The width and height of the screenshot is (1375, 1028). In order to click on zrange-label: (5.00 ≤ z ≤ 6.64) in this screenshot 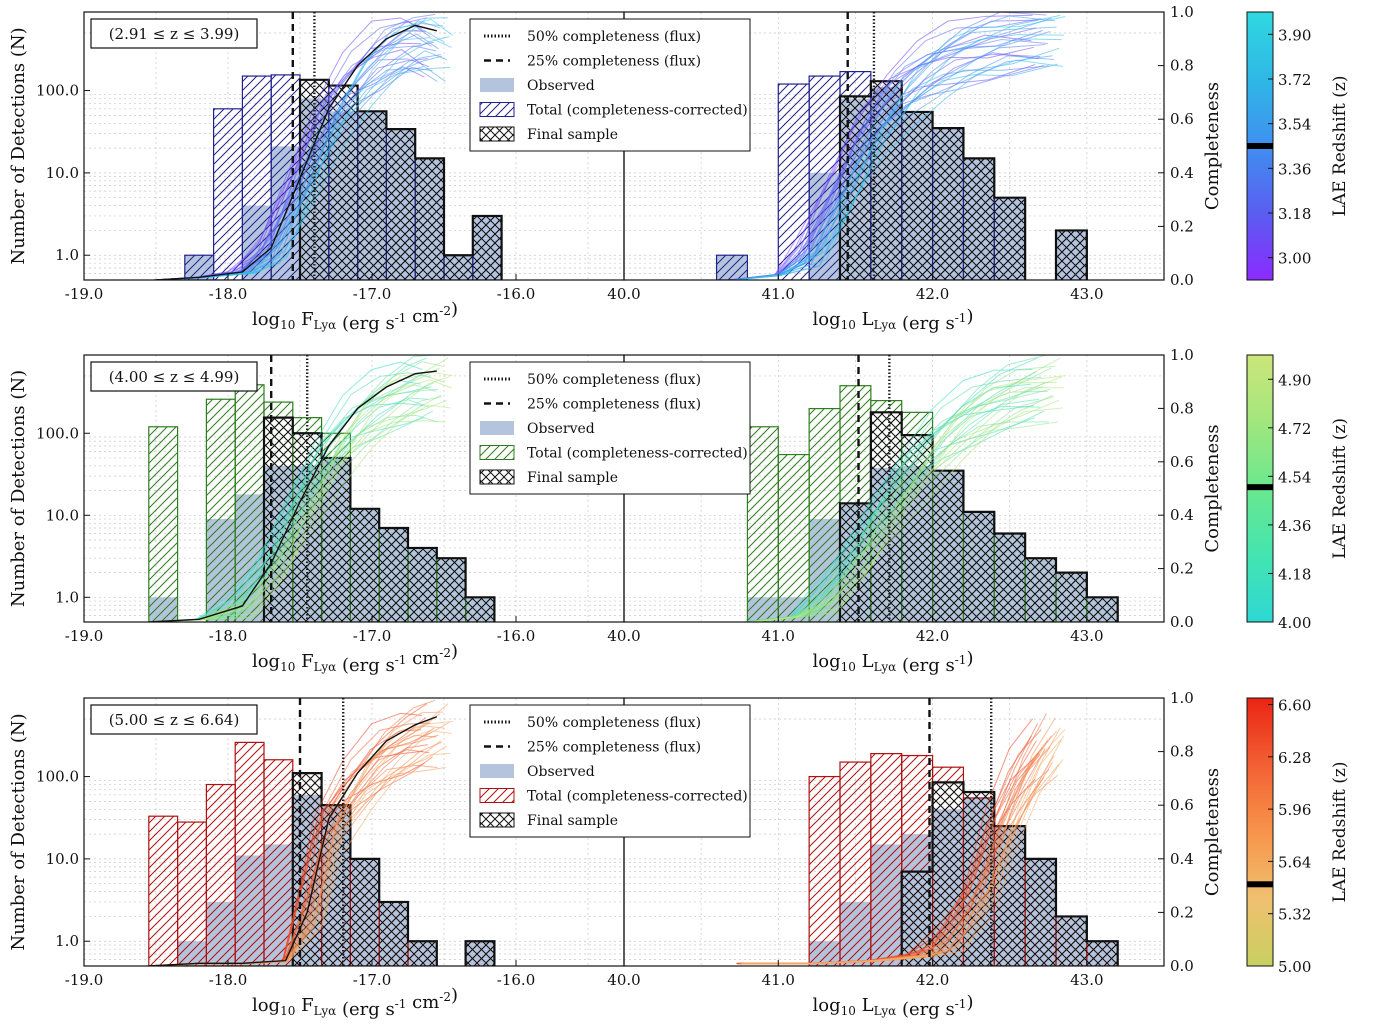, I will do `click(174, 720)`.